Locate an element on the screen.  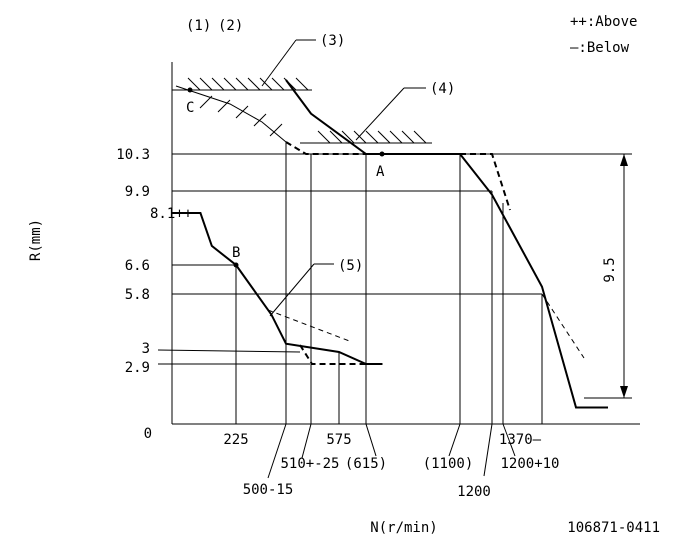
y-tick-3: 3 is located at coordinates (146, 349).